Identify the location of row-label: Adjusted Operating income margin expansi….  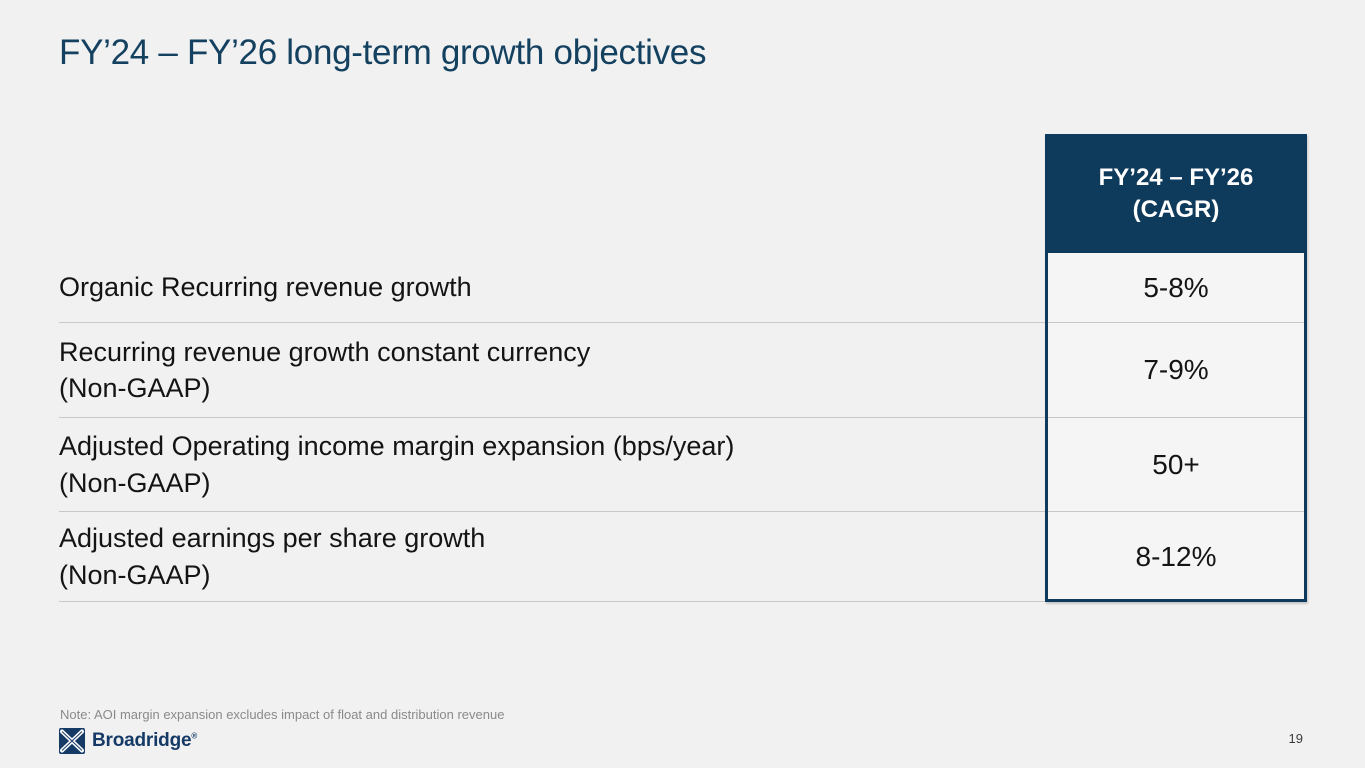
(397, 464).